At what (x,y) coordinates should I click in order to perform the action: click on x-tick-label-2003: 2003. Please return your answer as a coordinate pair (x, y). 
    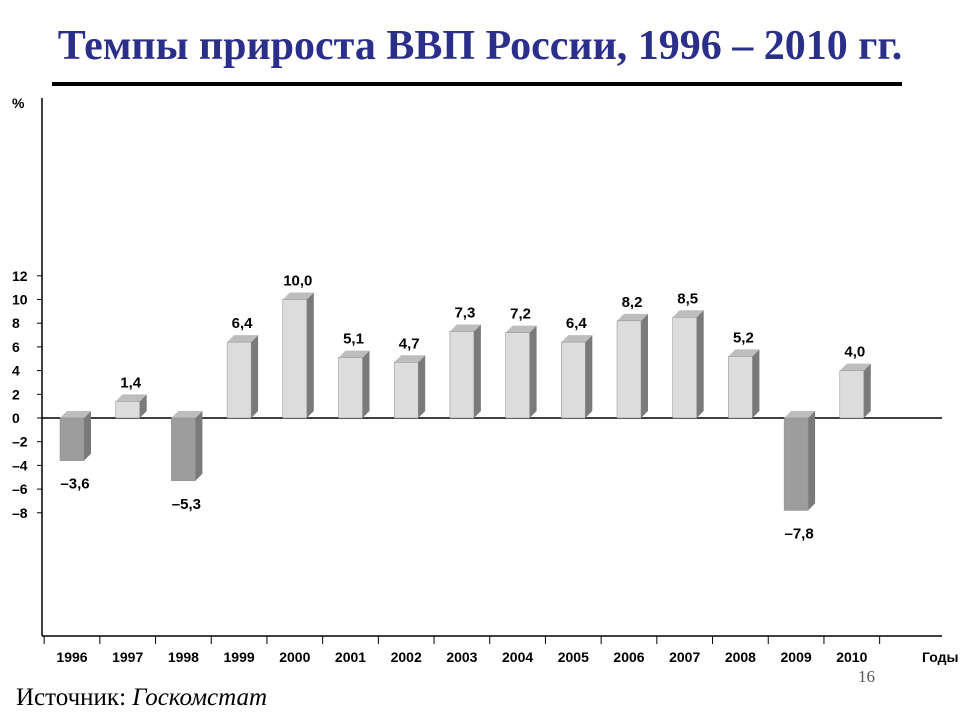
    Looking at the image, I should click on (461, 657).